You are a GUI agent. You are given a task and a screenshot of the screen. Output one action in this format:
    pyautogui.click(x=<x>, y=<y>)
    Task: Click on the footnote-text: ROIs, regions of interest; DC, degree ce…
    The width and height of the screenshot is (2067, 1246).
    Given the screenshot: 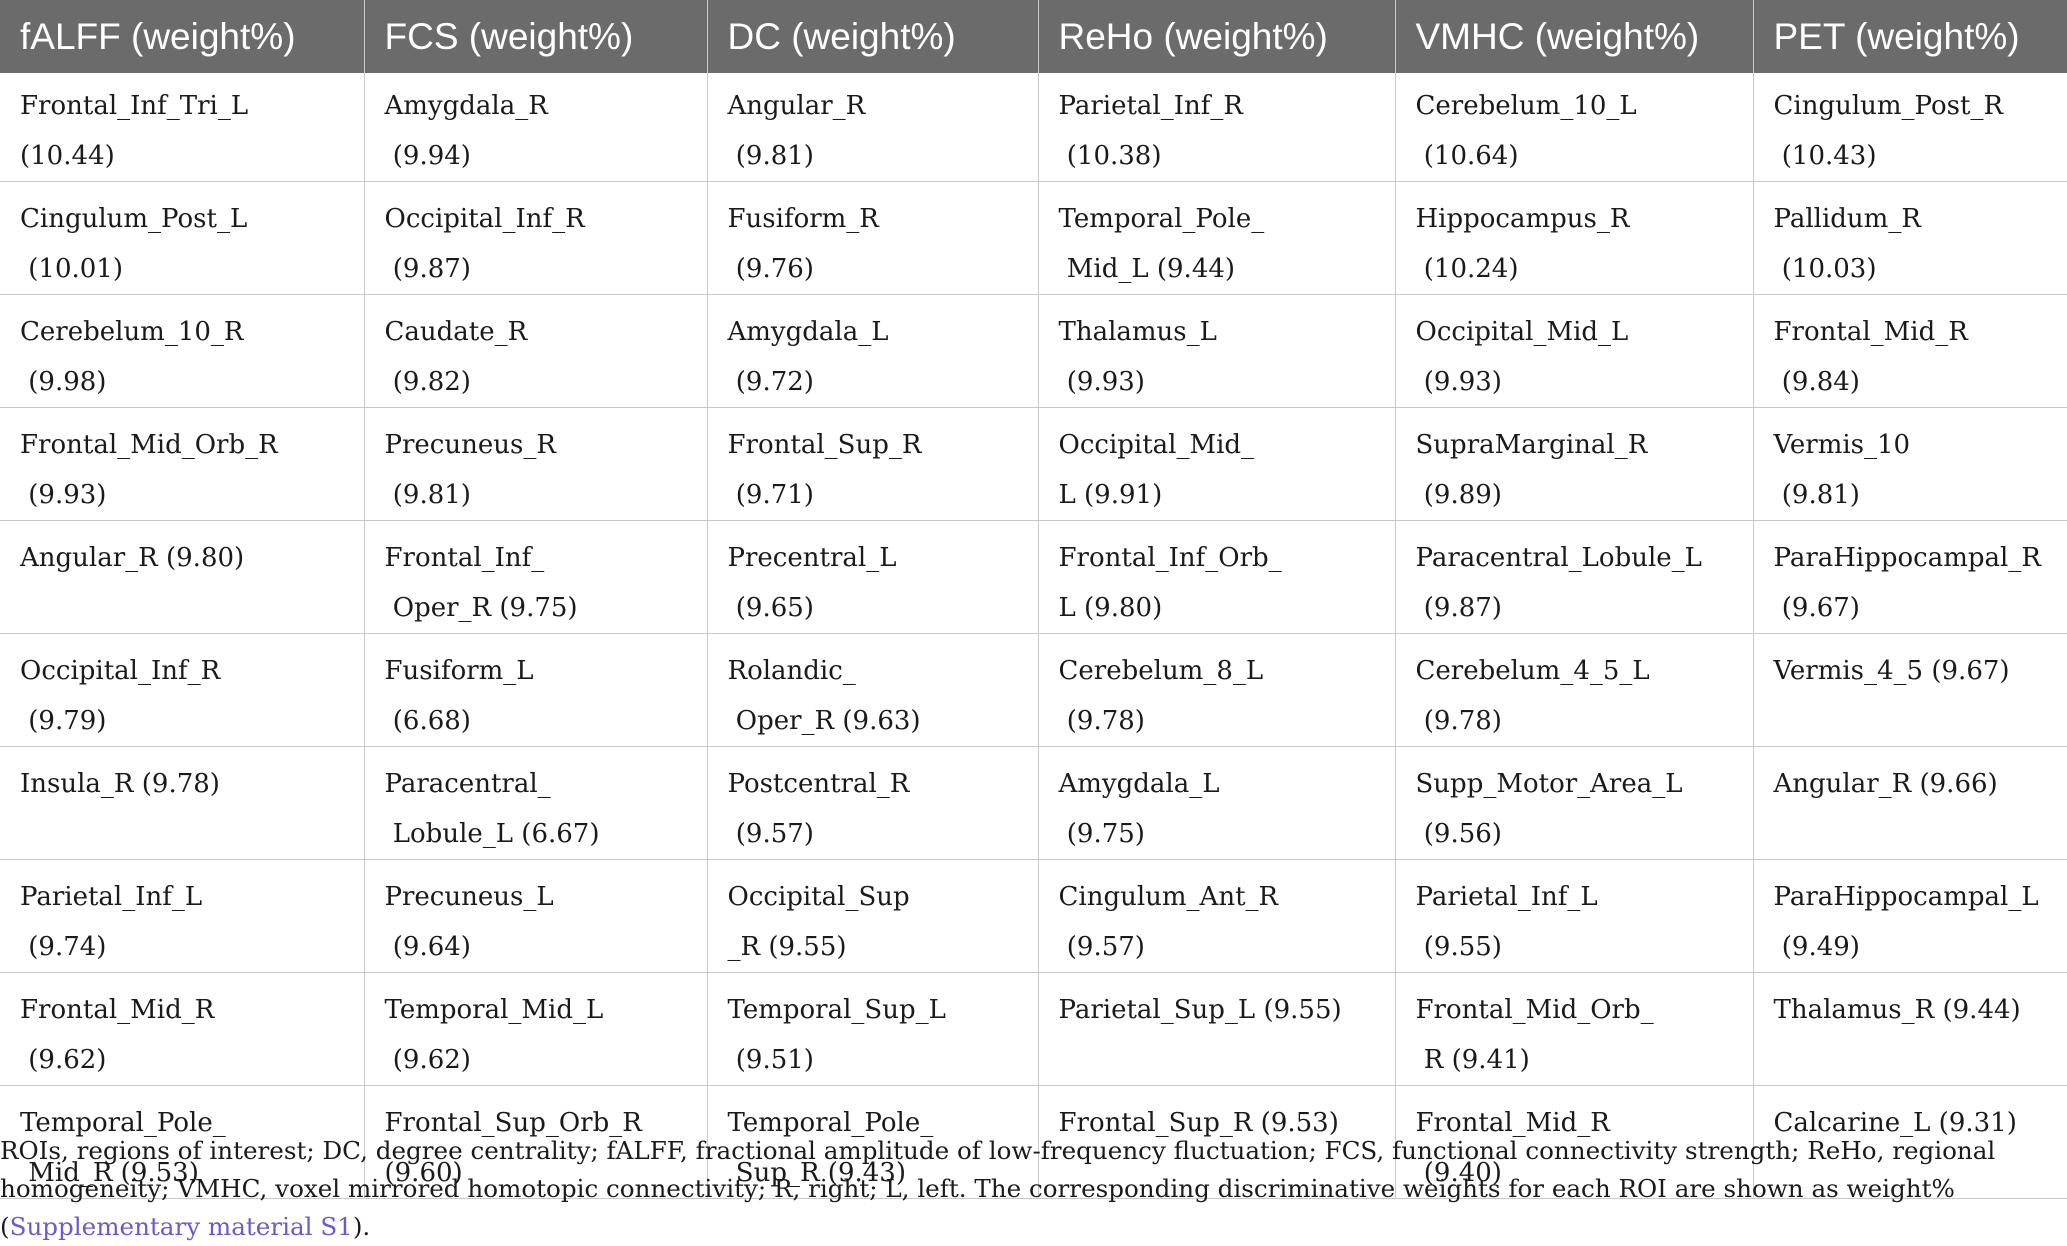 What is the action you would take?
    pyautogui.click(x=998, y=1188)
    